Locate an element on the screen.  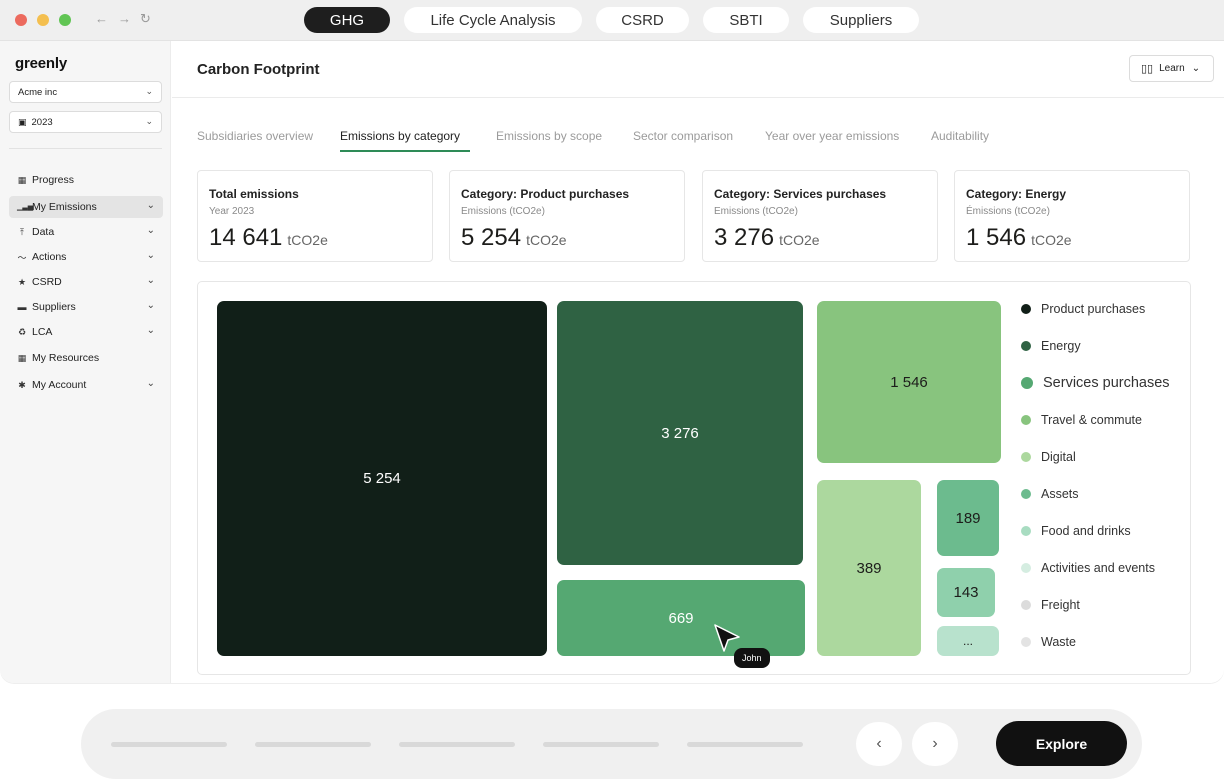
card-unit: tCO2e is located at coordinates (799, 240).